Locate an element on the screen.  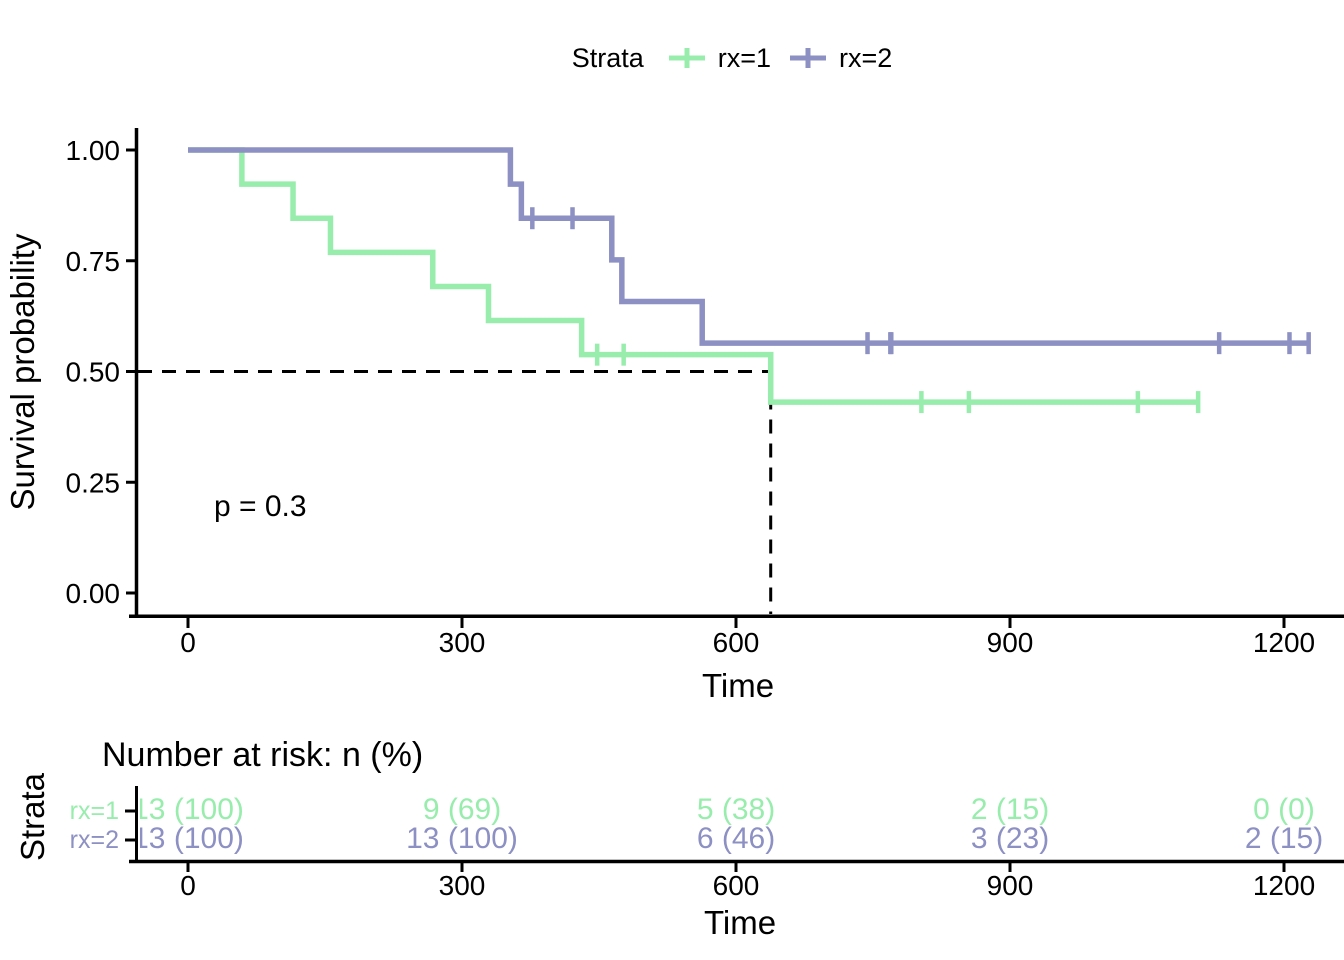
y-axis-ticks: 0.00 0.25 0.50 0.75 1.00 is located at coordinates (101, 372).